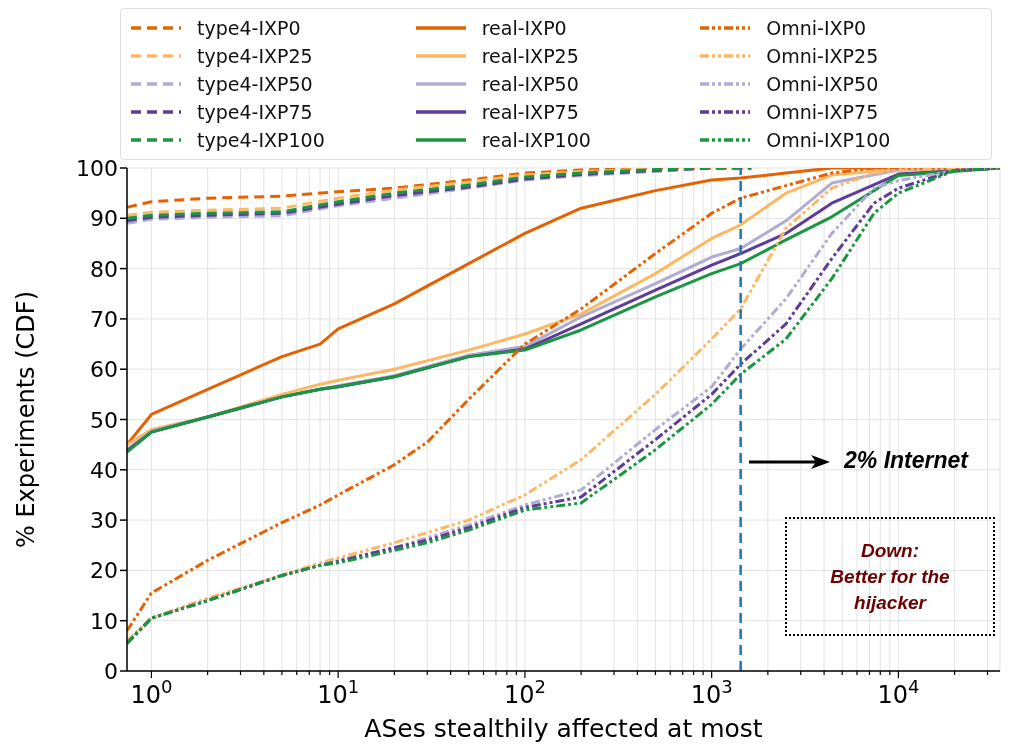 This screenshot has height=746, width=1010. I want to click on y-tick-label: 90, so click(104, 219).